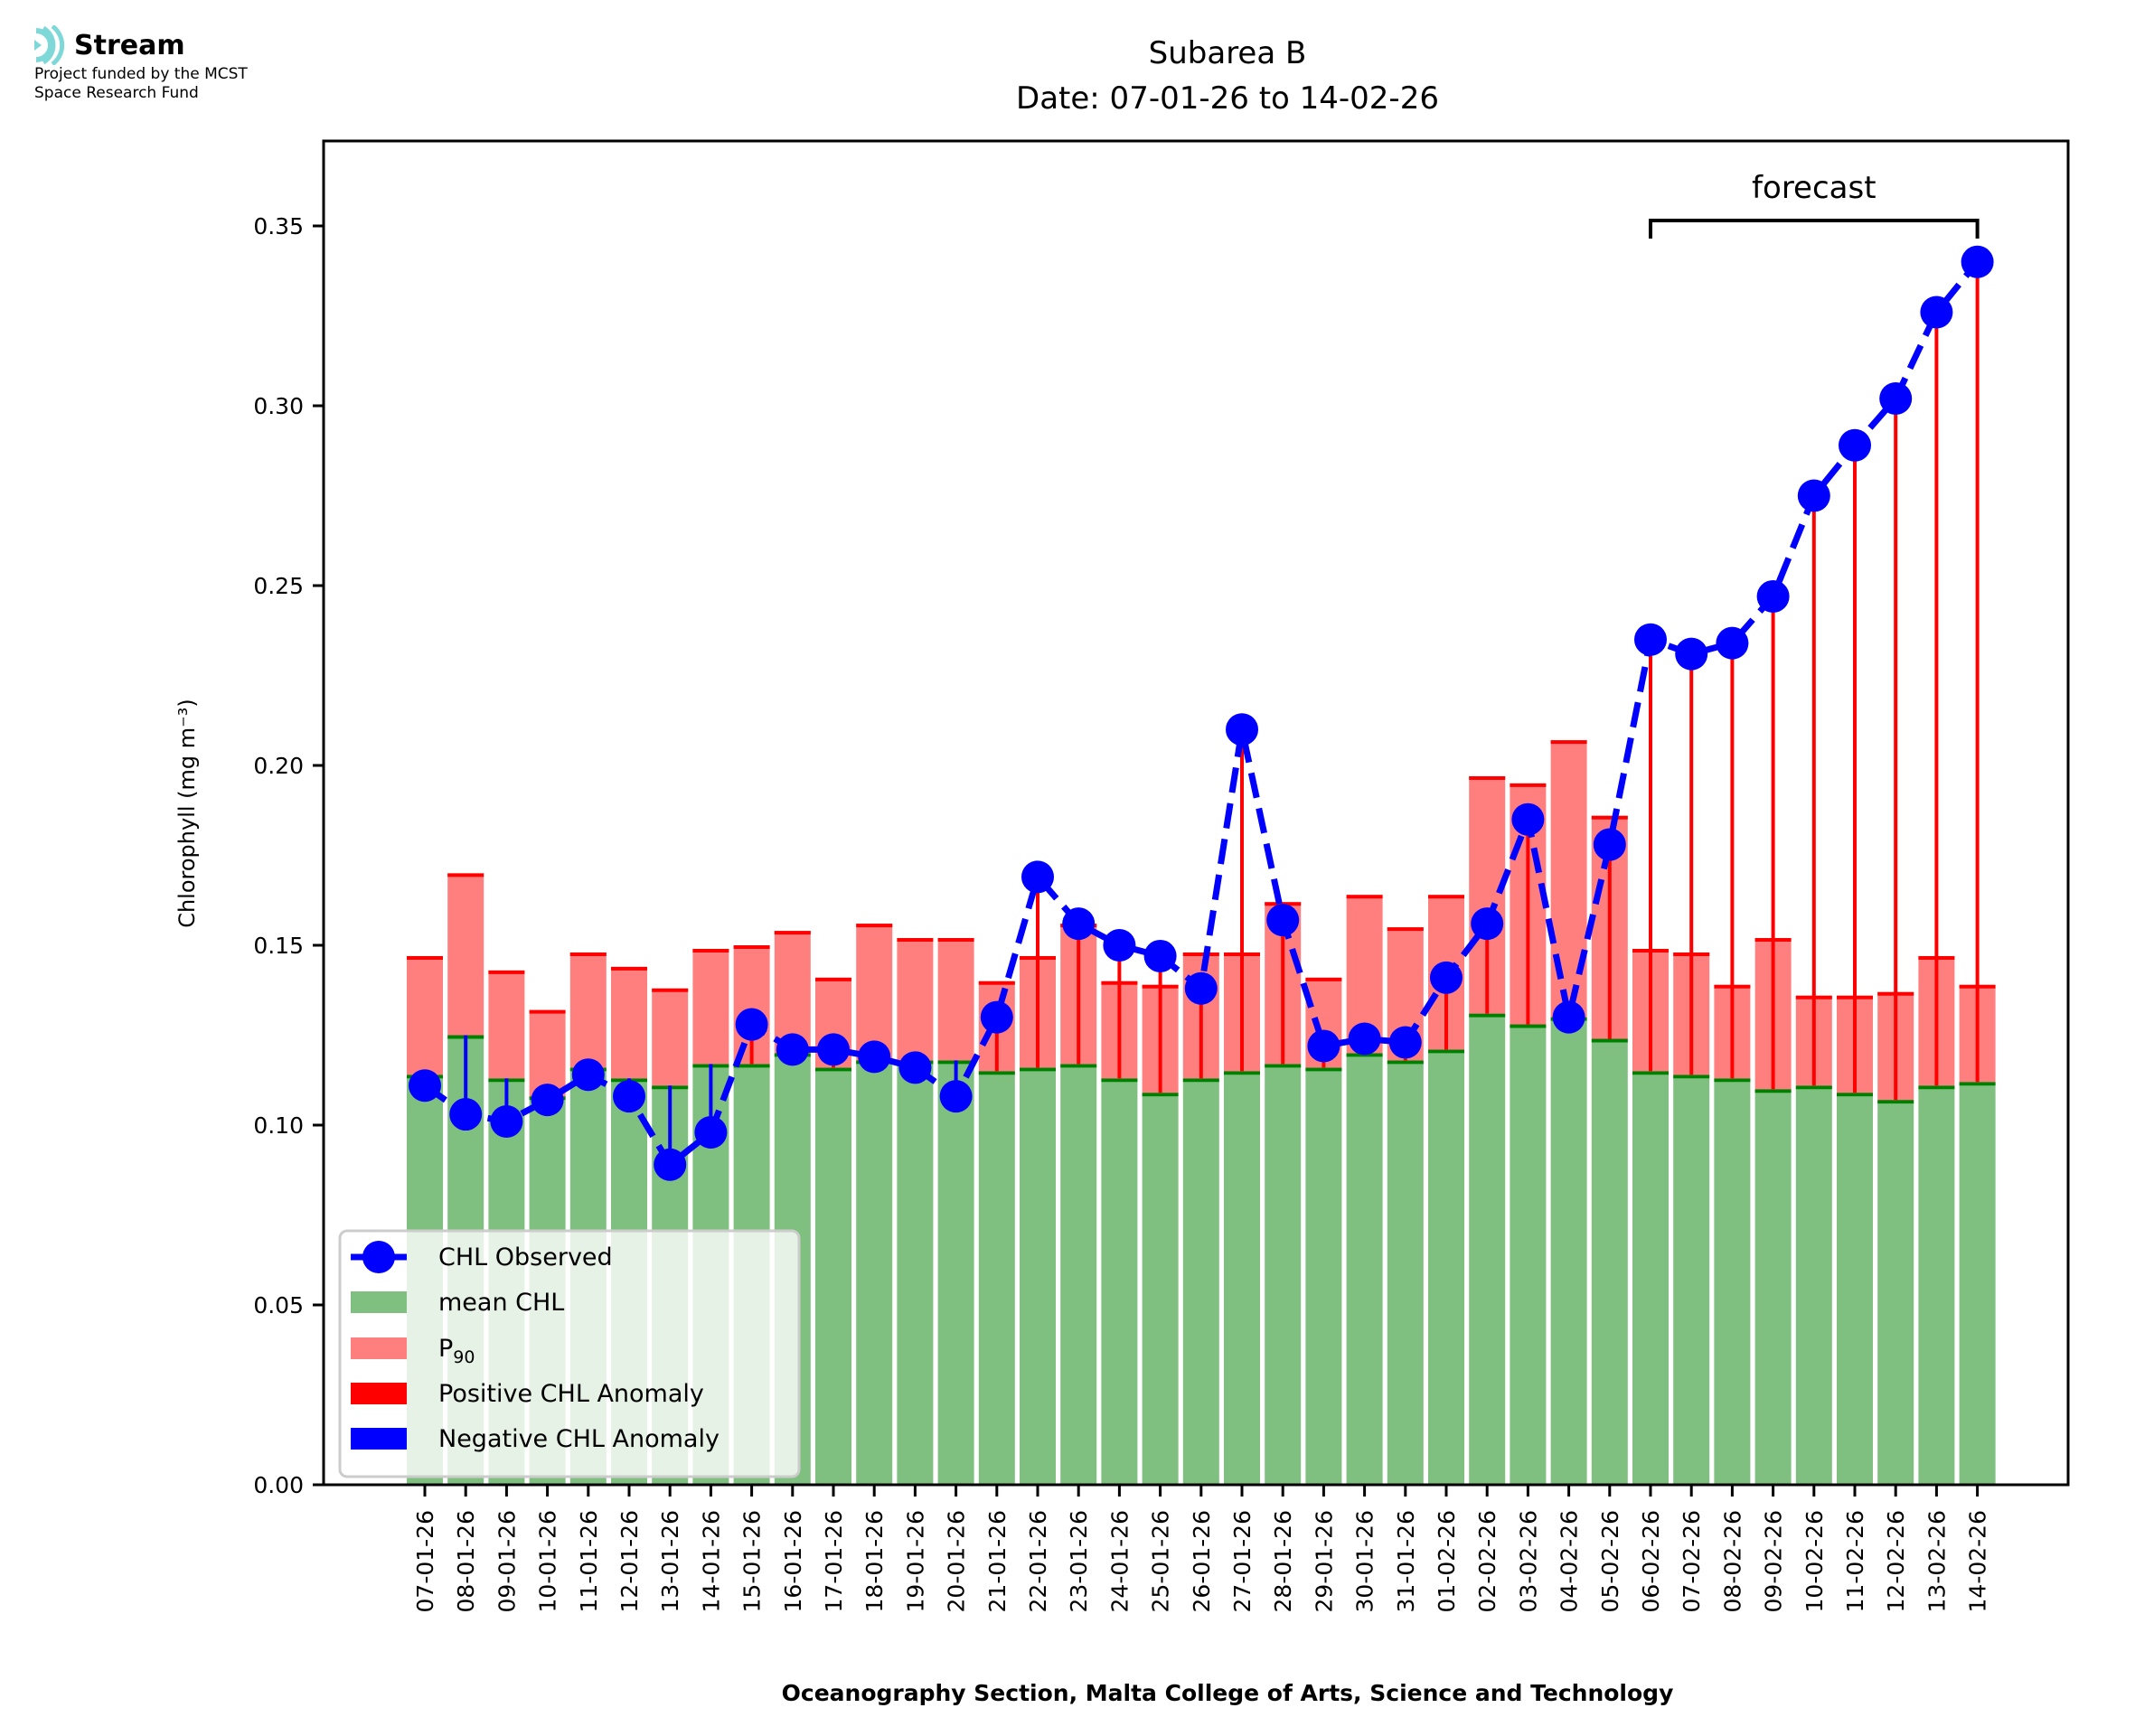  What do you see at coordinates (129, 45) in the screenshot?
I see `logo-name: Stream` at bounding box center [129, 45].